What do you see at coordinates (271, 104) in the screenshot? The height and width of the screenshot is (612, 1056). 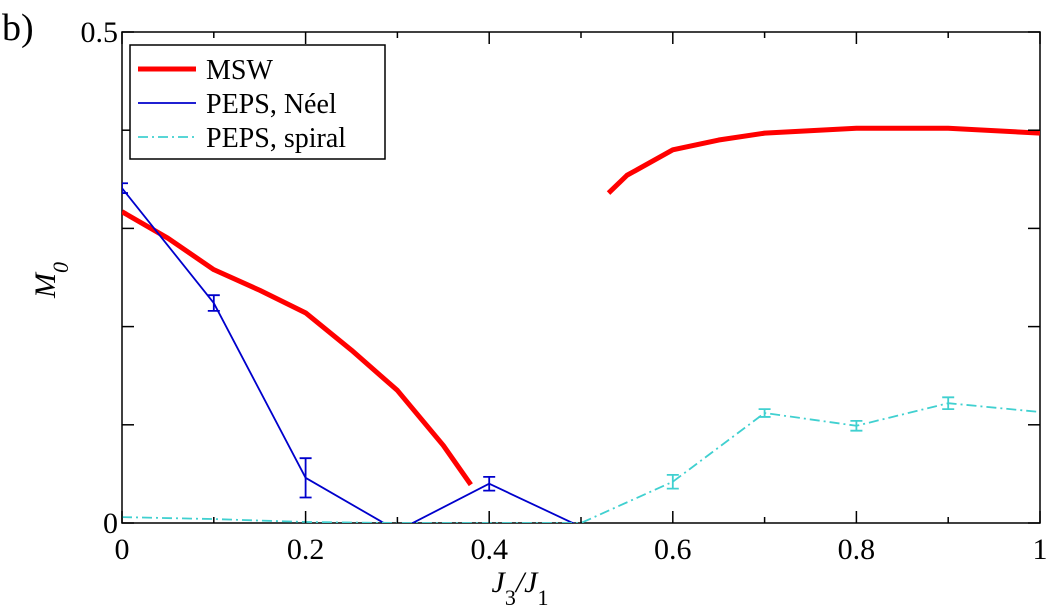 I see `legend-label: PEPS, Néel` at bounding box center [271, 104].